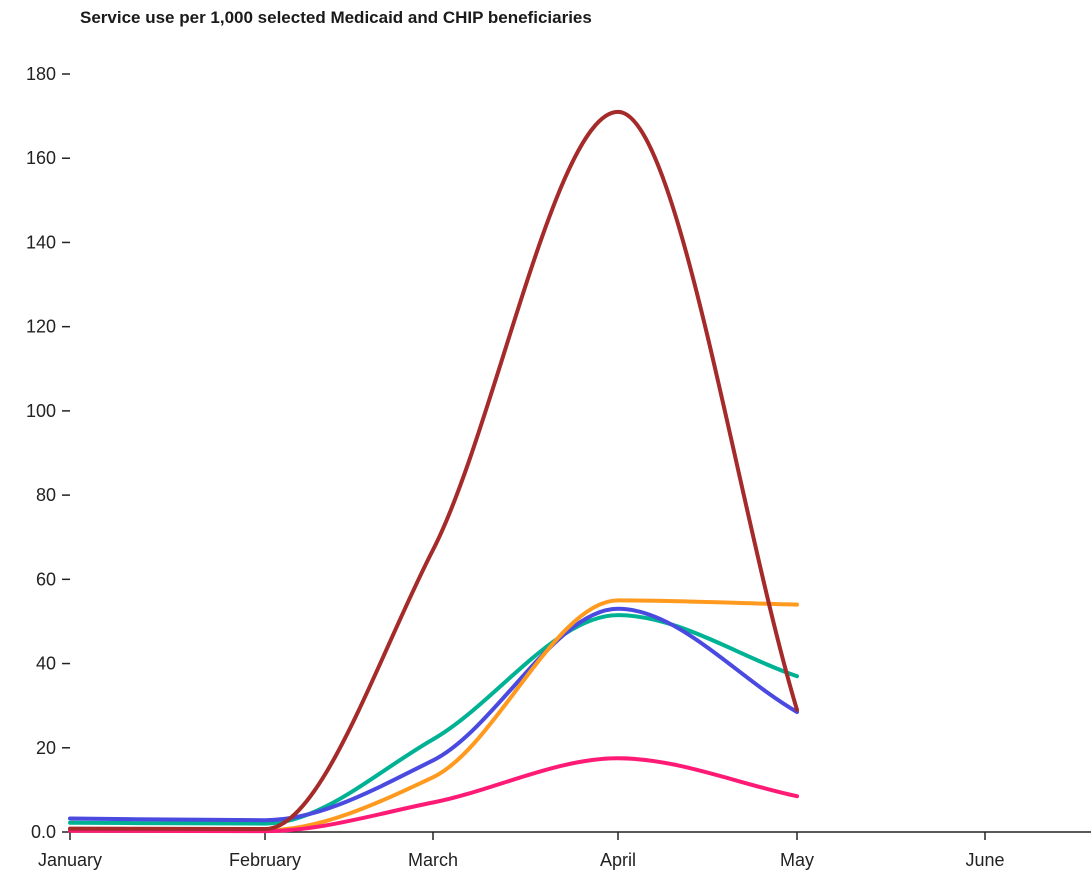 This screenshot has height=875, width=1091. I want to click on y-tick-label: 40, so click(46, 664).